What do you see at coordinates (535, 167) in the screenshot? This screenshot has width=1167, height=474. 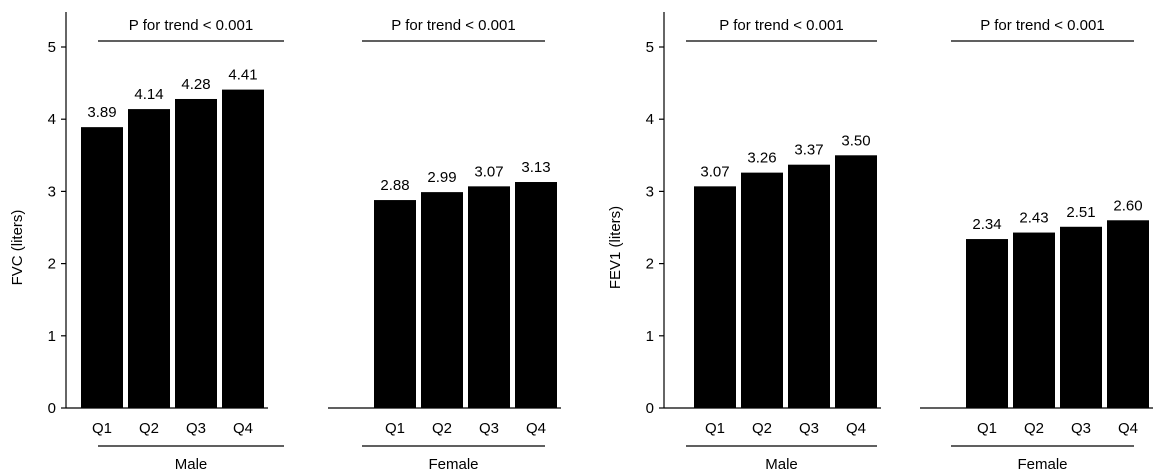 I see `bar-value-label: 3.13` at bounding box center [535, 167].